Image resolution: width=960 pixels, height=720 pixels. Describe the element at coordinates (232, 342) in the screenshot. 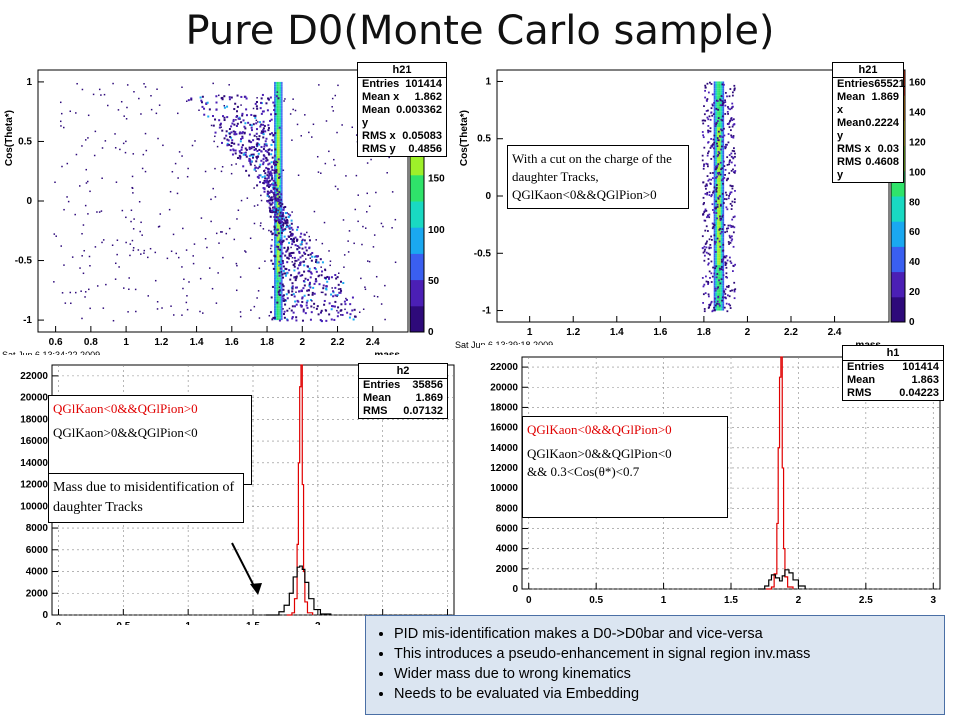

I see `x-tick-label: 1.6` at that location.